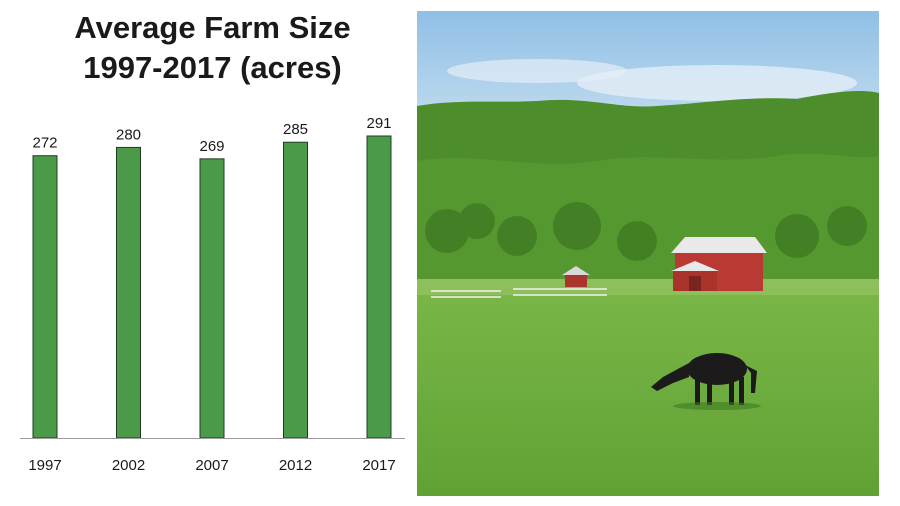  I want to click on data-label-2007: 269, so click(211, 146).